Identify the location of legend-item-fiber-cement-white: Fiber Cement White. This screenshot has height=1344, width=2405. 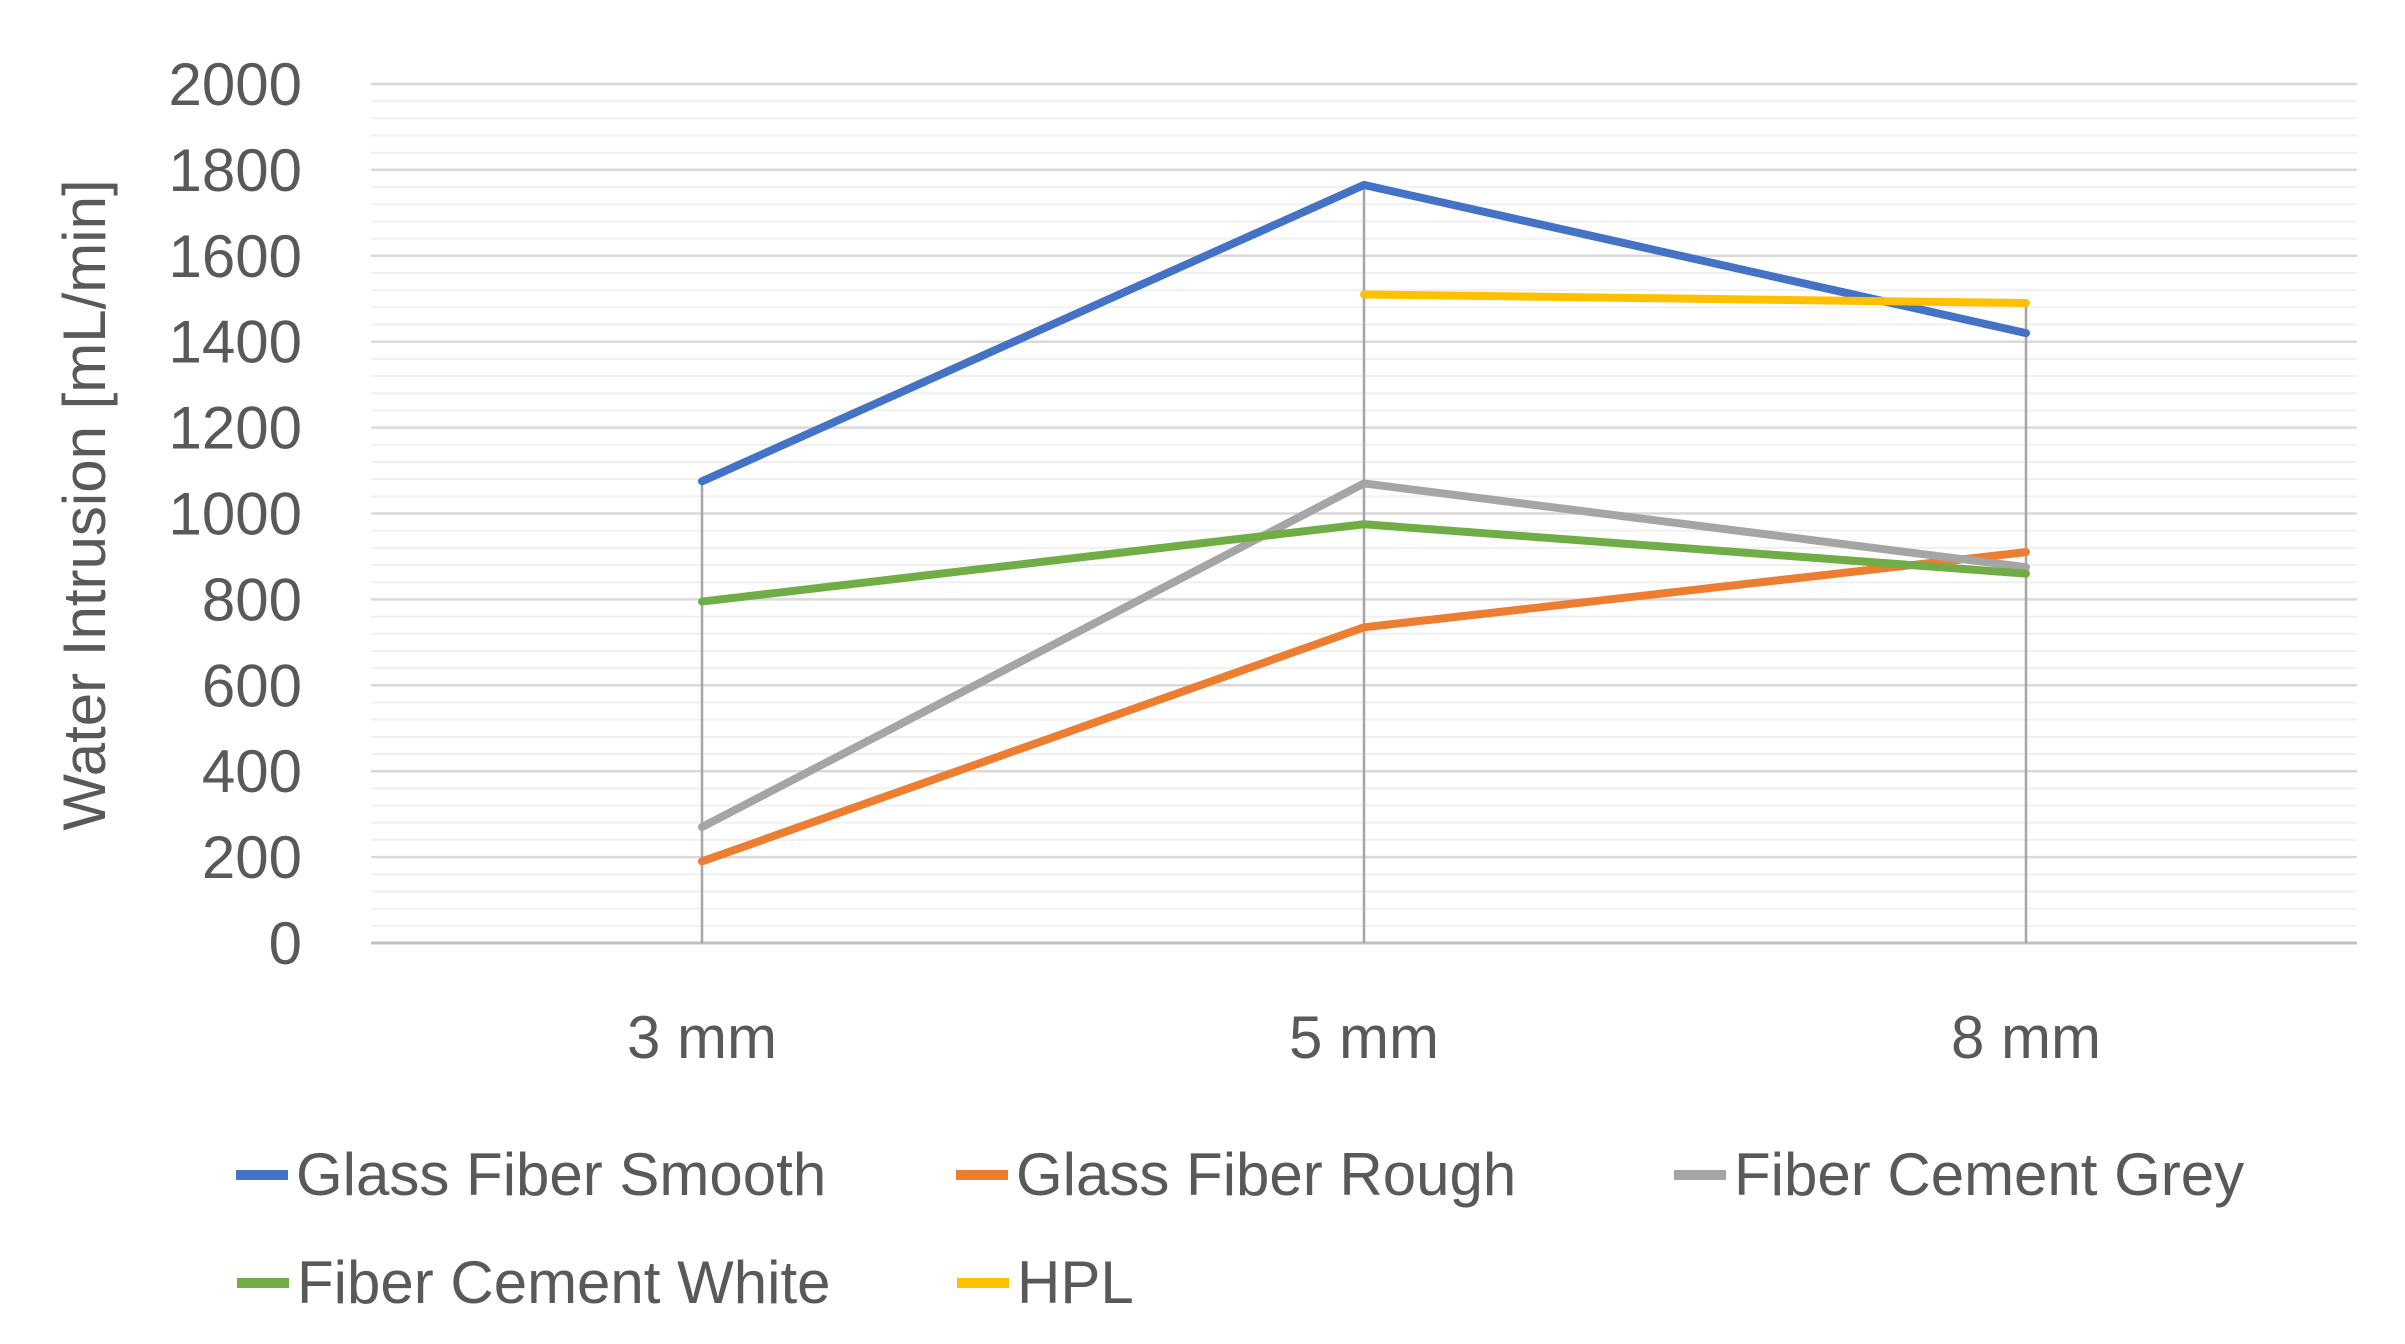
(534, 1283).